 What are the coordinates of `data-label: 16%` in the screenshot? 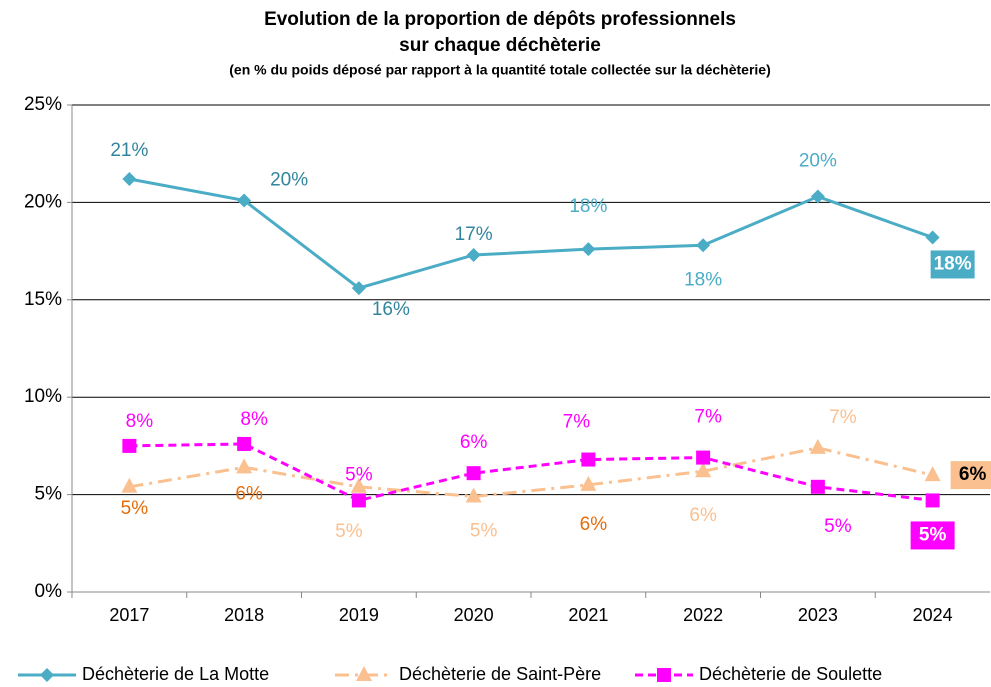 It's located at (391, 309).